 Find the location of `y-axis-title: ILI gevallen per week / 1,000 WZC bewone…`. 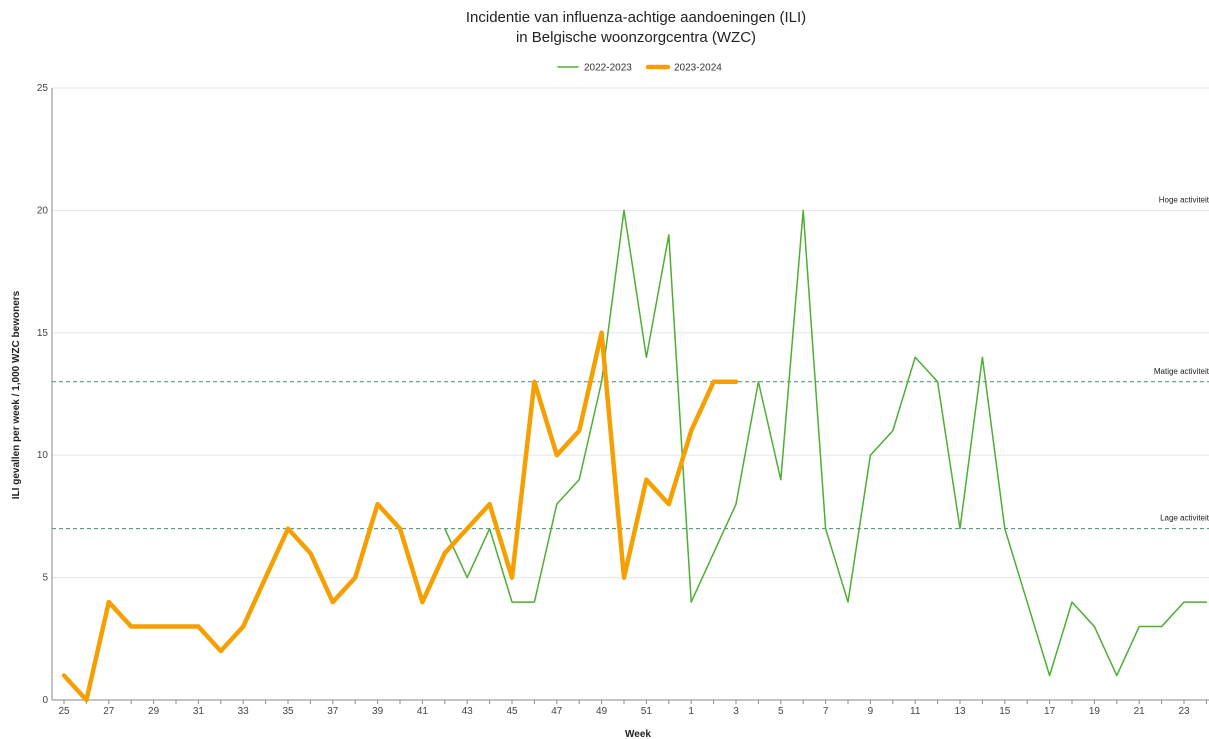

y-axis-title: ILI gevallen per week / 1,000 WZC bewone… is located at coordinates (16, 394).